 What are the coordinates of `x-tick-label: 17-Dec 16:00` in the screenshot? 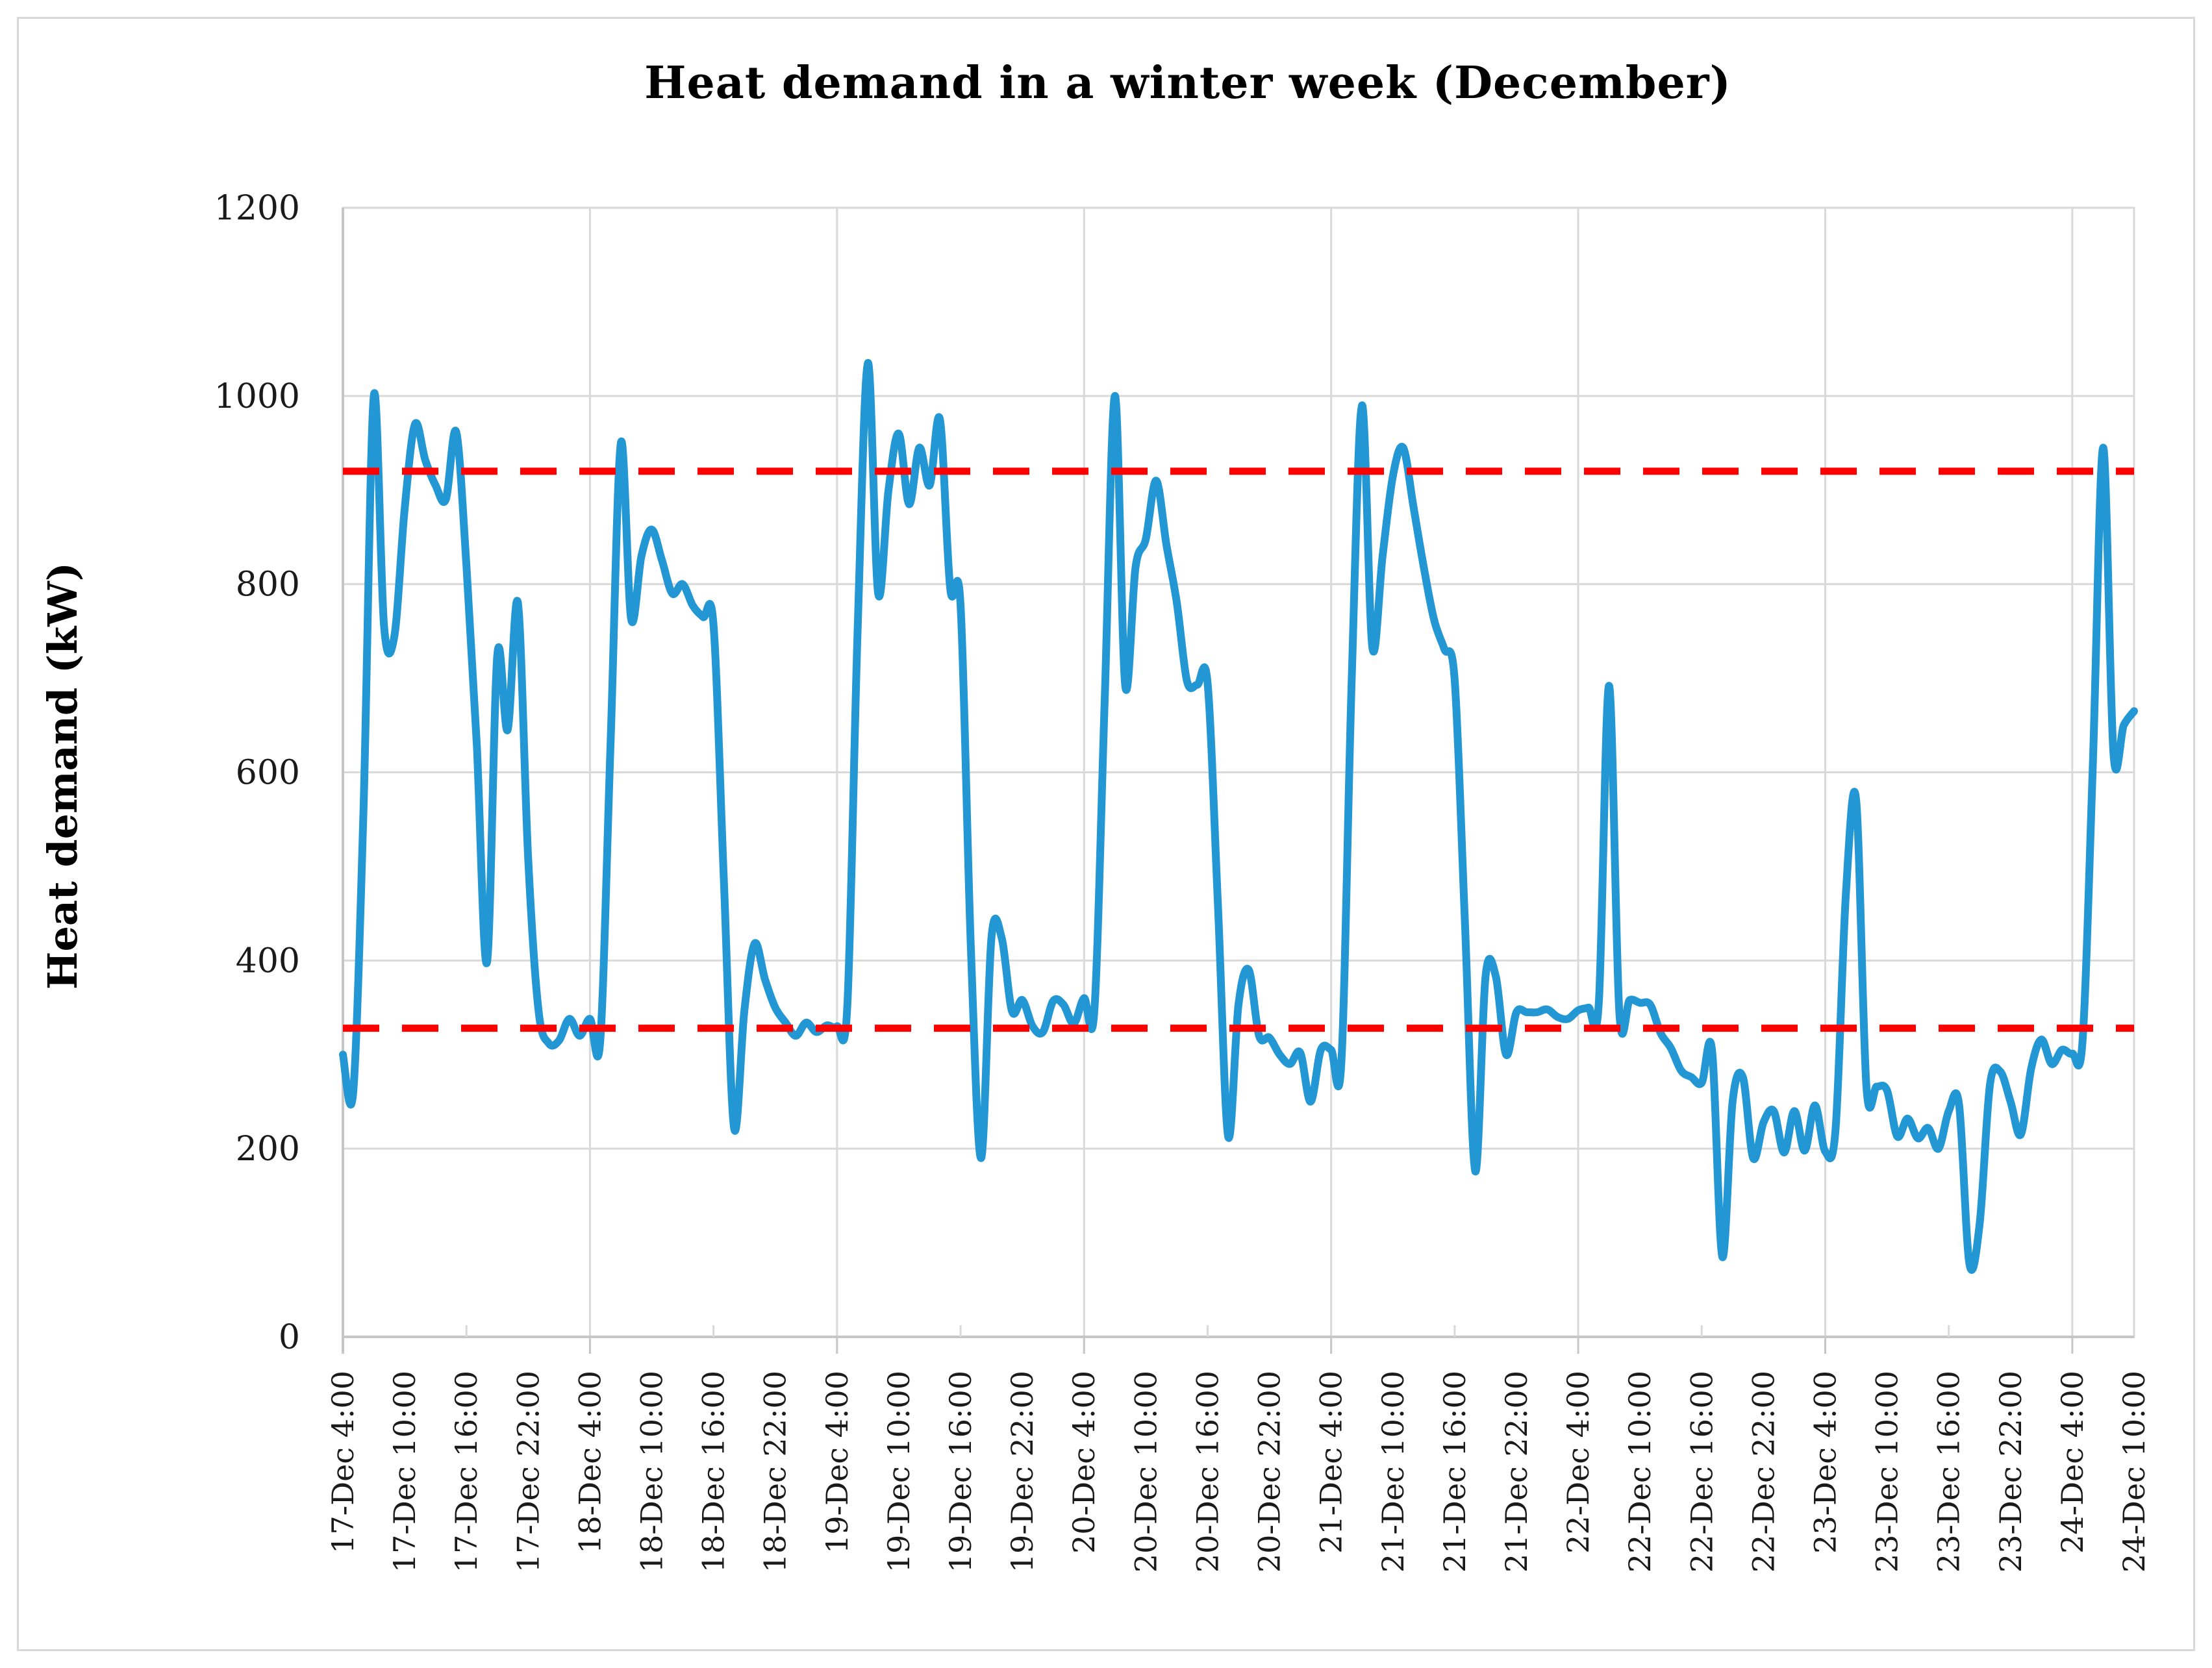 It's located at (466, 1472).